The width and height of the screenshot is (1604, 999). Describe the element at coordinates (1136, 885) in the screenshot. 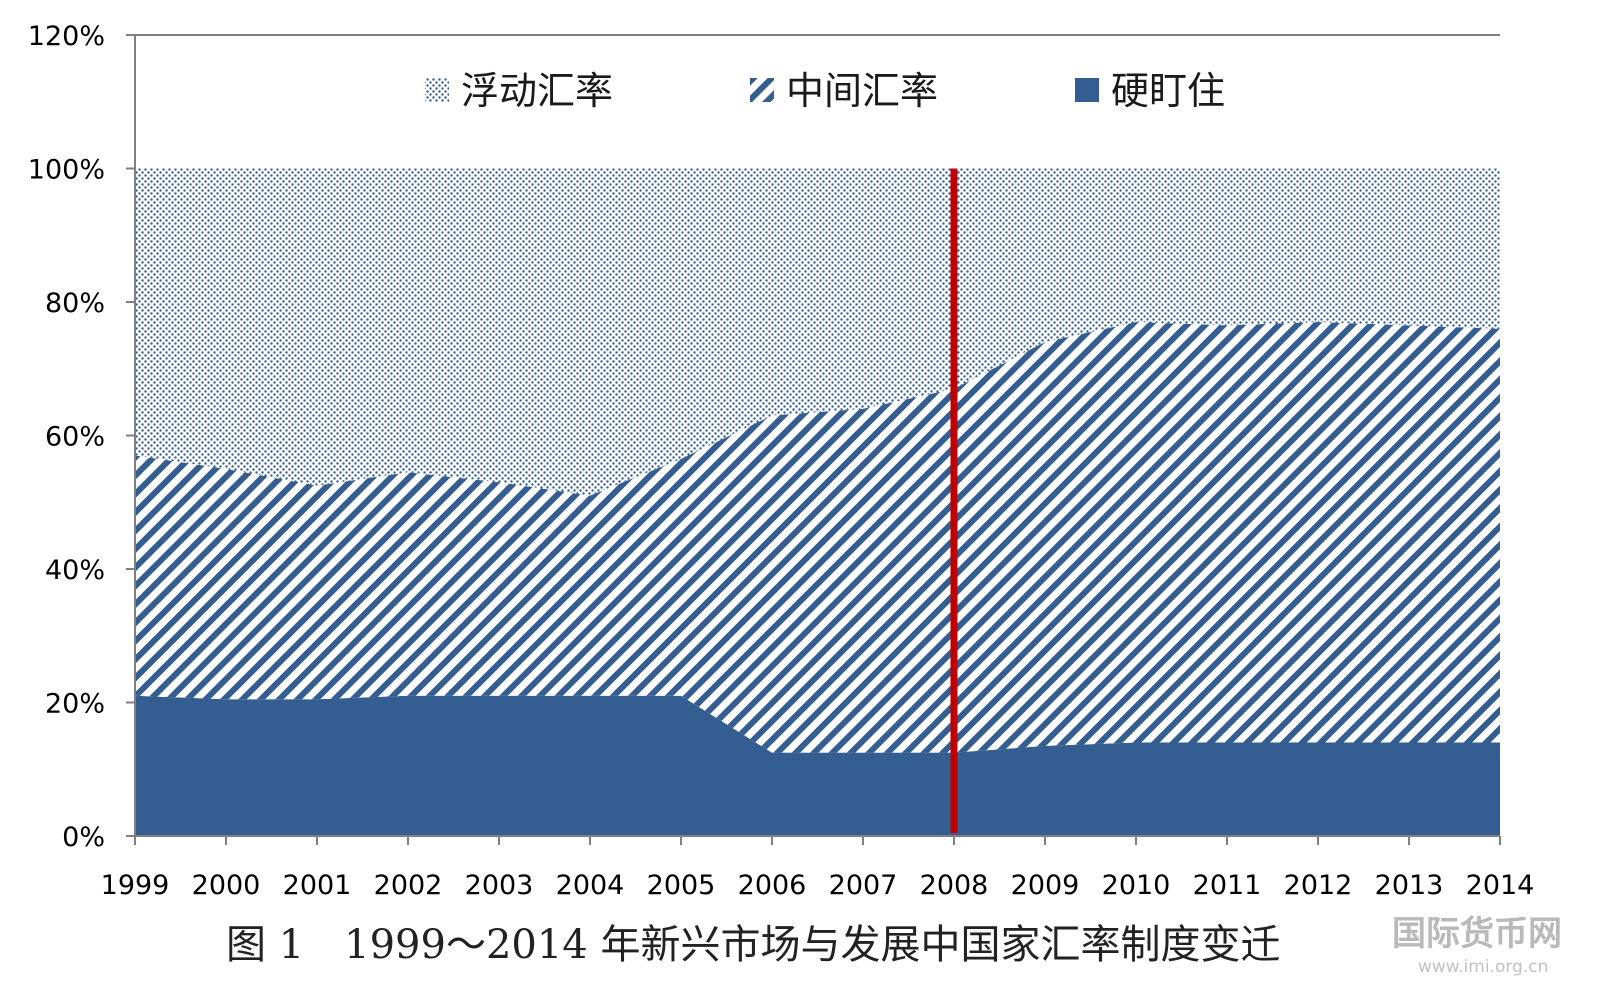

I see `x-tick-label: 2010` at that location.